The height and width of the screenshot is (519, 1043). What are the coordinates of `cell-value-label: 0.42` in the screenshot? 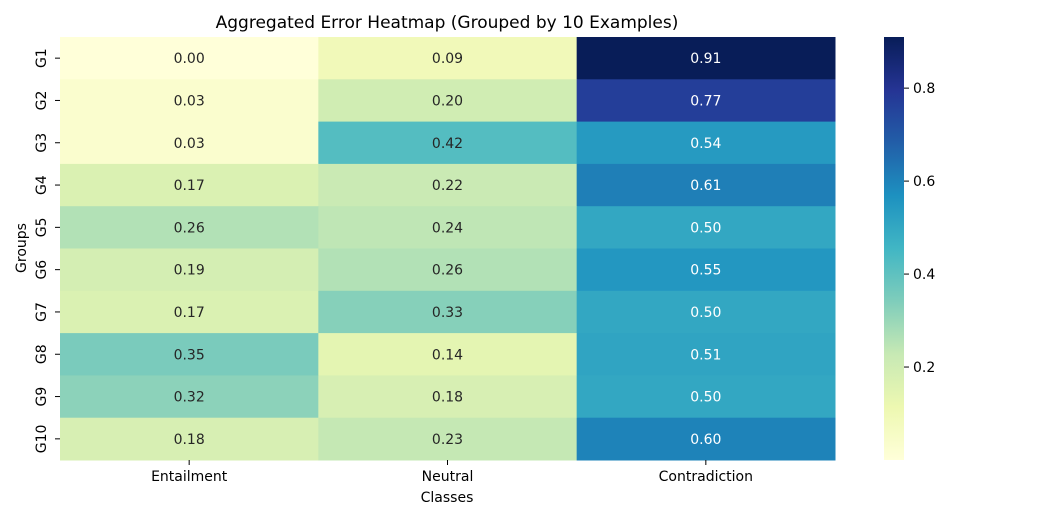 It's located at (447, 144).